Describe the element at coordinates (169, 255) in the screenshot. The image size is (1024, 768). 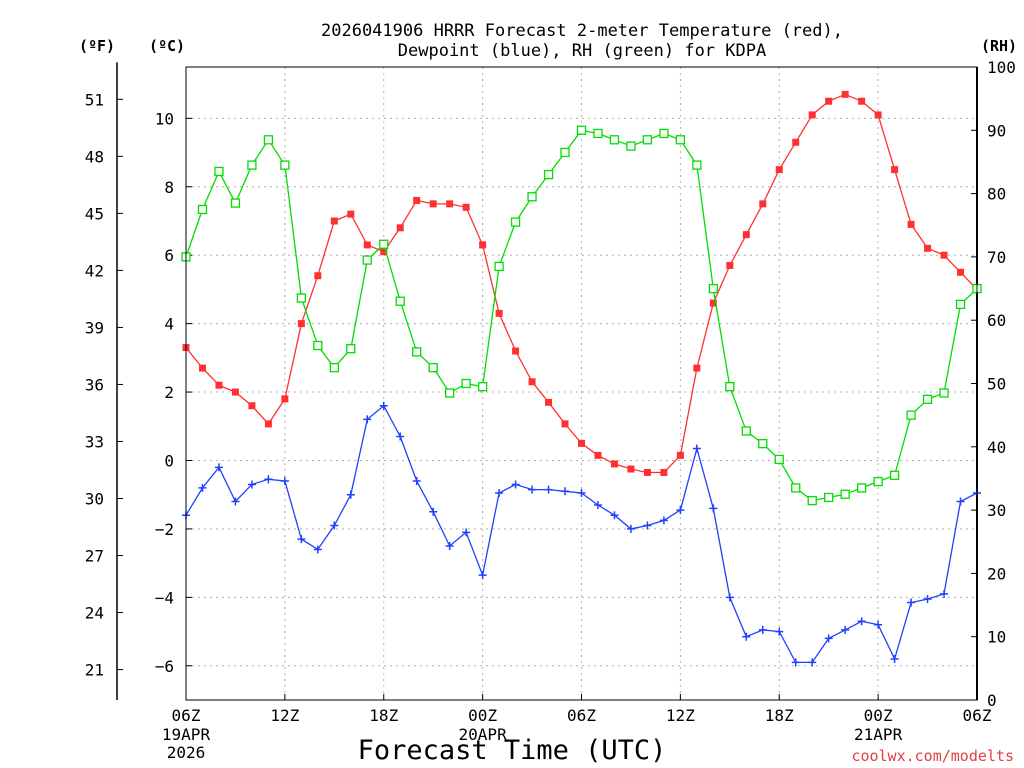
I see `celsius-tick-label: 6` at that location.